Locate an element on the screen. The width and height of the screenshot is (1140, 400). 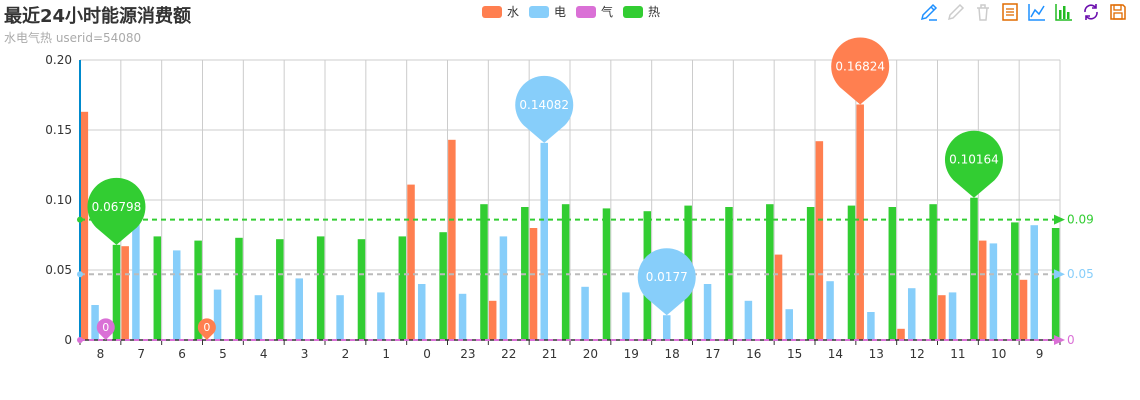
save-image-icon is located at coordinates (1118, 12).